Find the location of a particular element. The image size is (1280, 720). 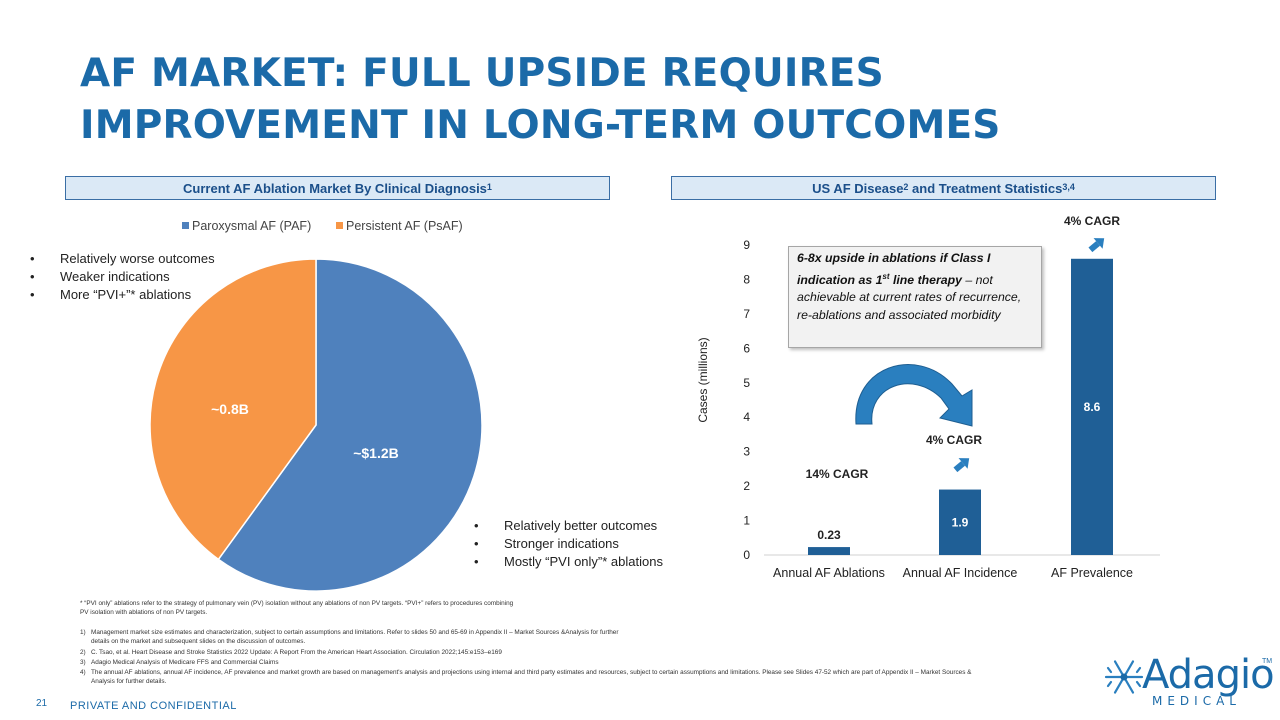

footnote-num: 1) is located at coordinates (83, 632).